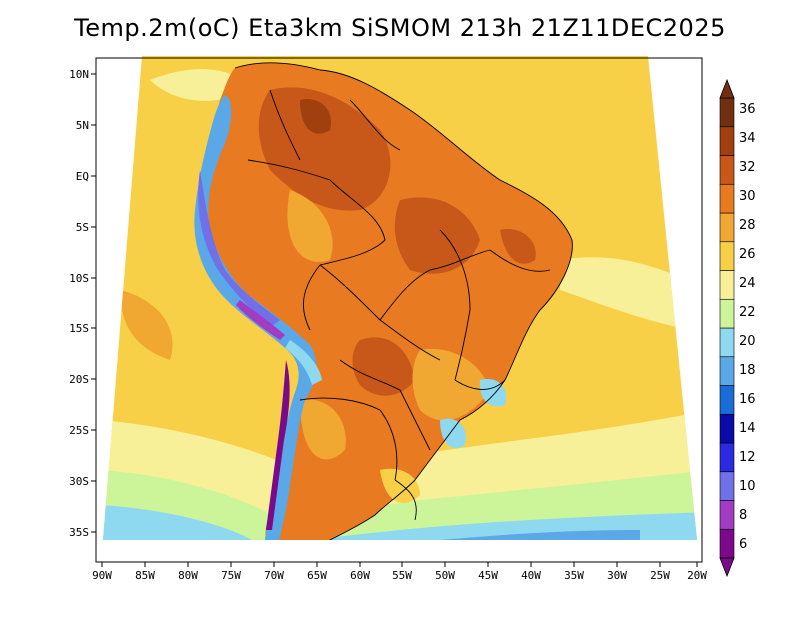 Image resolution: width=800 pixels, height=618 pixels. I want to click on lat-axis: 10N 5N EQ 5S 10S 15S 20S 25S 30S 35S, so click(82, 303).